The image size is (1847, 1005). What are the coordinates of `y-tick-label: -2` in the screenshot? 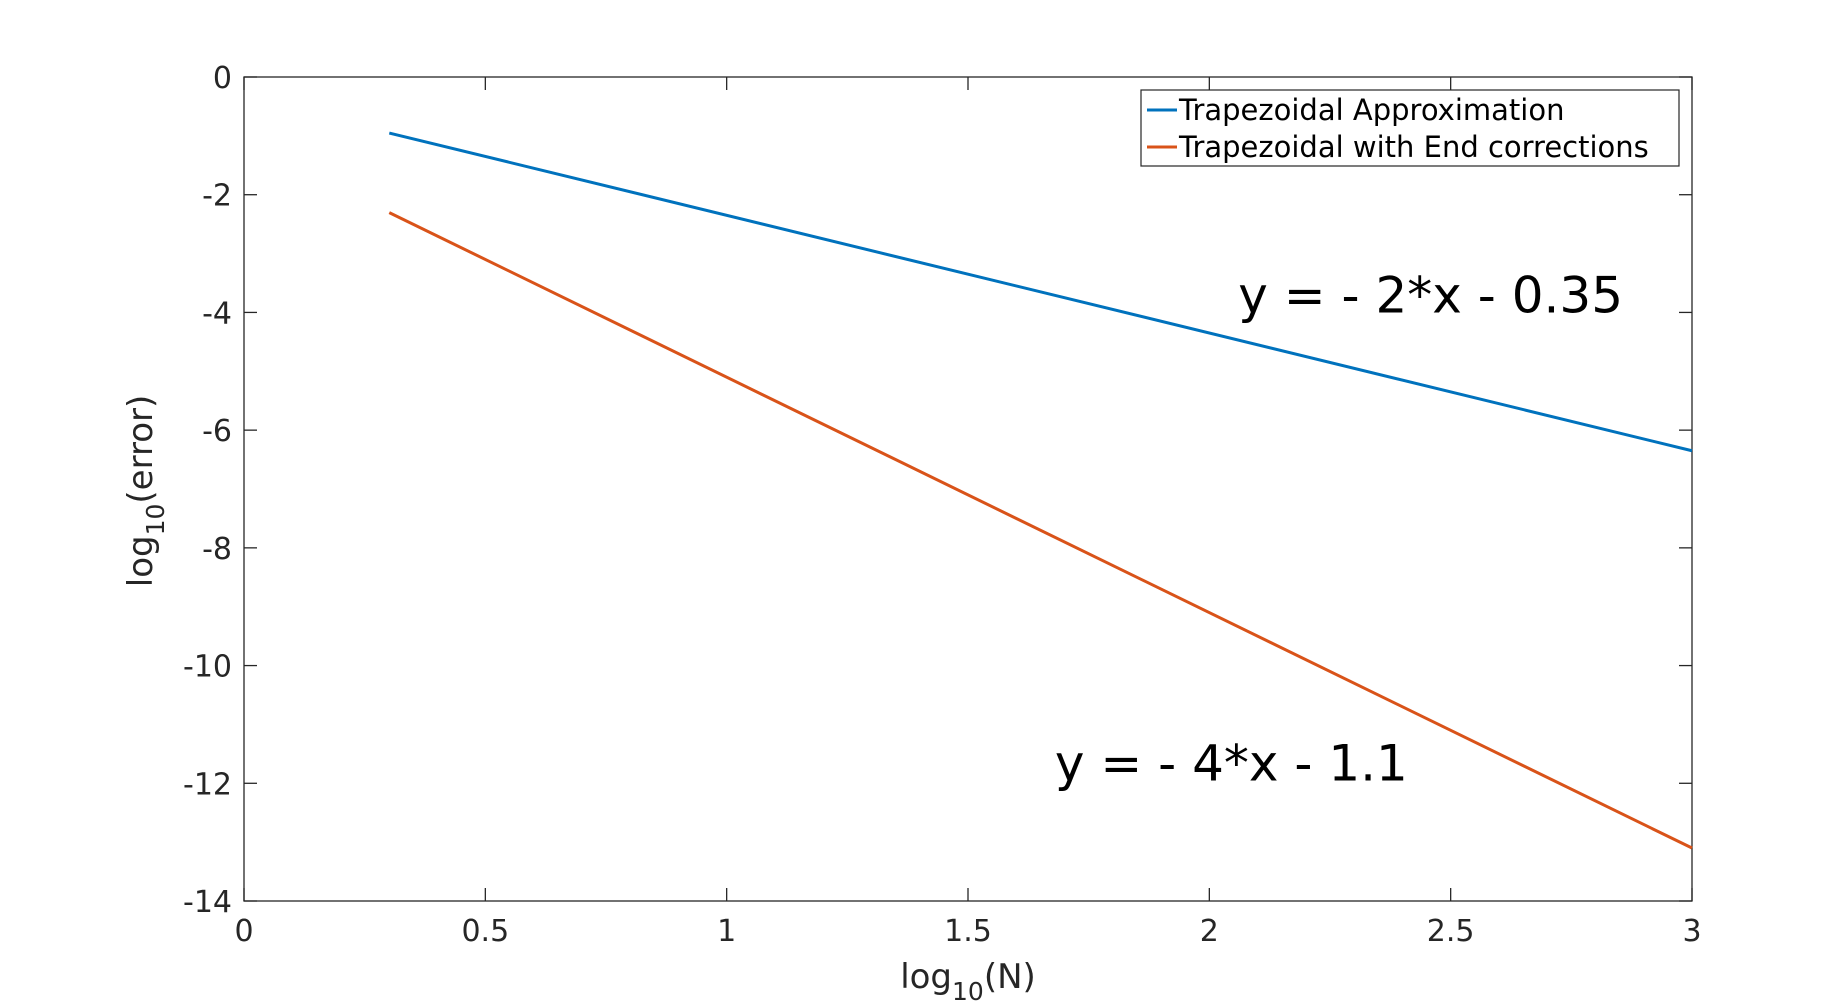 It's located at (217, 196).